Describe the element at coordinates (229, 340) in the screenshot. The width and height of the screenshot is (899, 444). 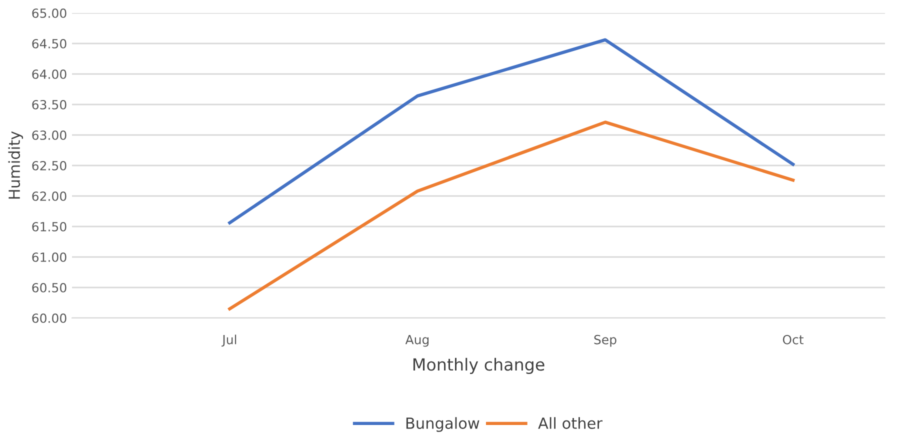
I see `x-tick-label: Jul` at that location.